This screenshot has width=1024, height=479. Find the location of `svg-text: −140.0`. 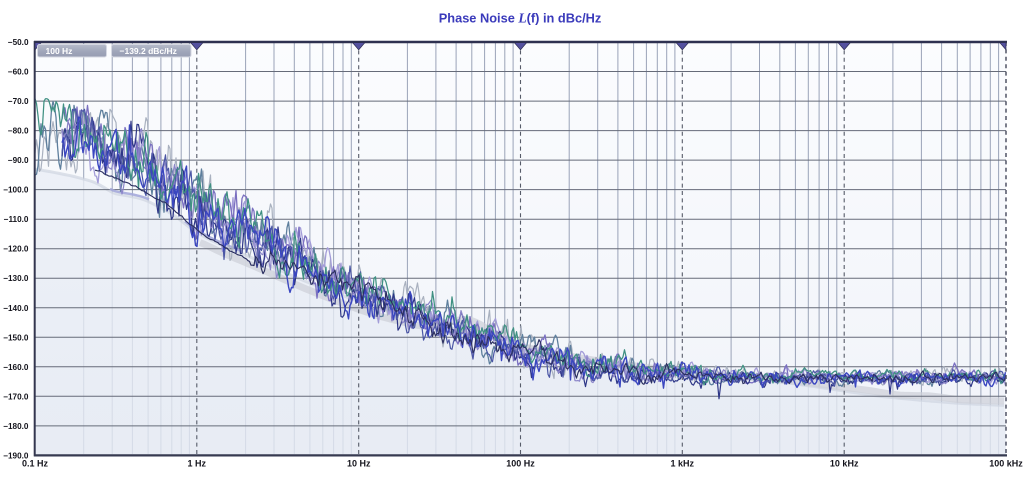

svg-text: −140.0 is located at coordinates (16, 308).